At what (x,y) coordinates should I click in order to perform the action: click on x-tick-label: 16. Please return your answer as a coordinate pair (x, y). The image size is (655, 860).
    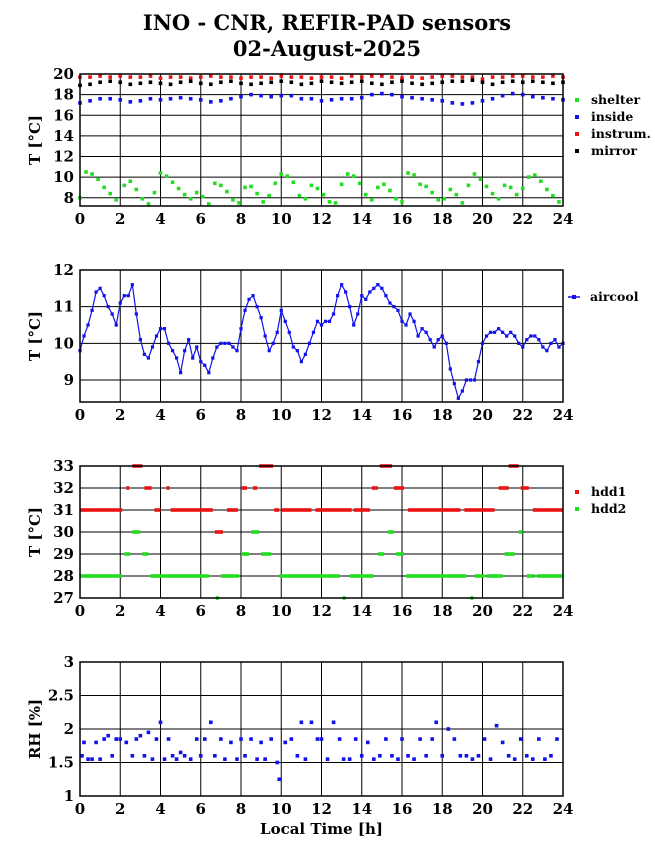
    Looking at the image, I should click on (402, 809).